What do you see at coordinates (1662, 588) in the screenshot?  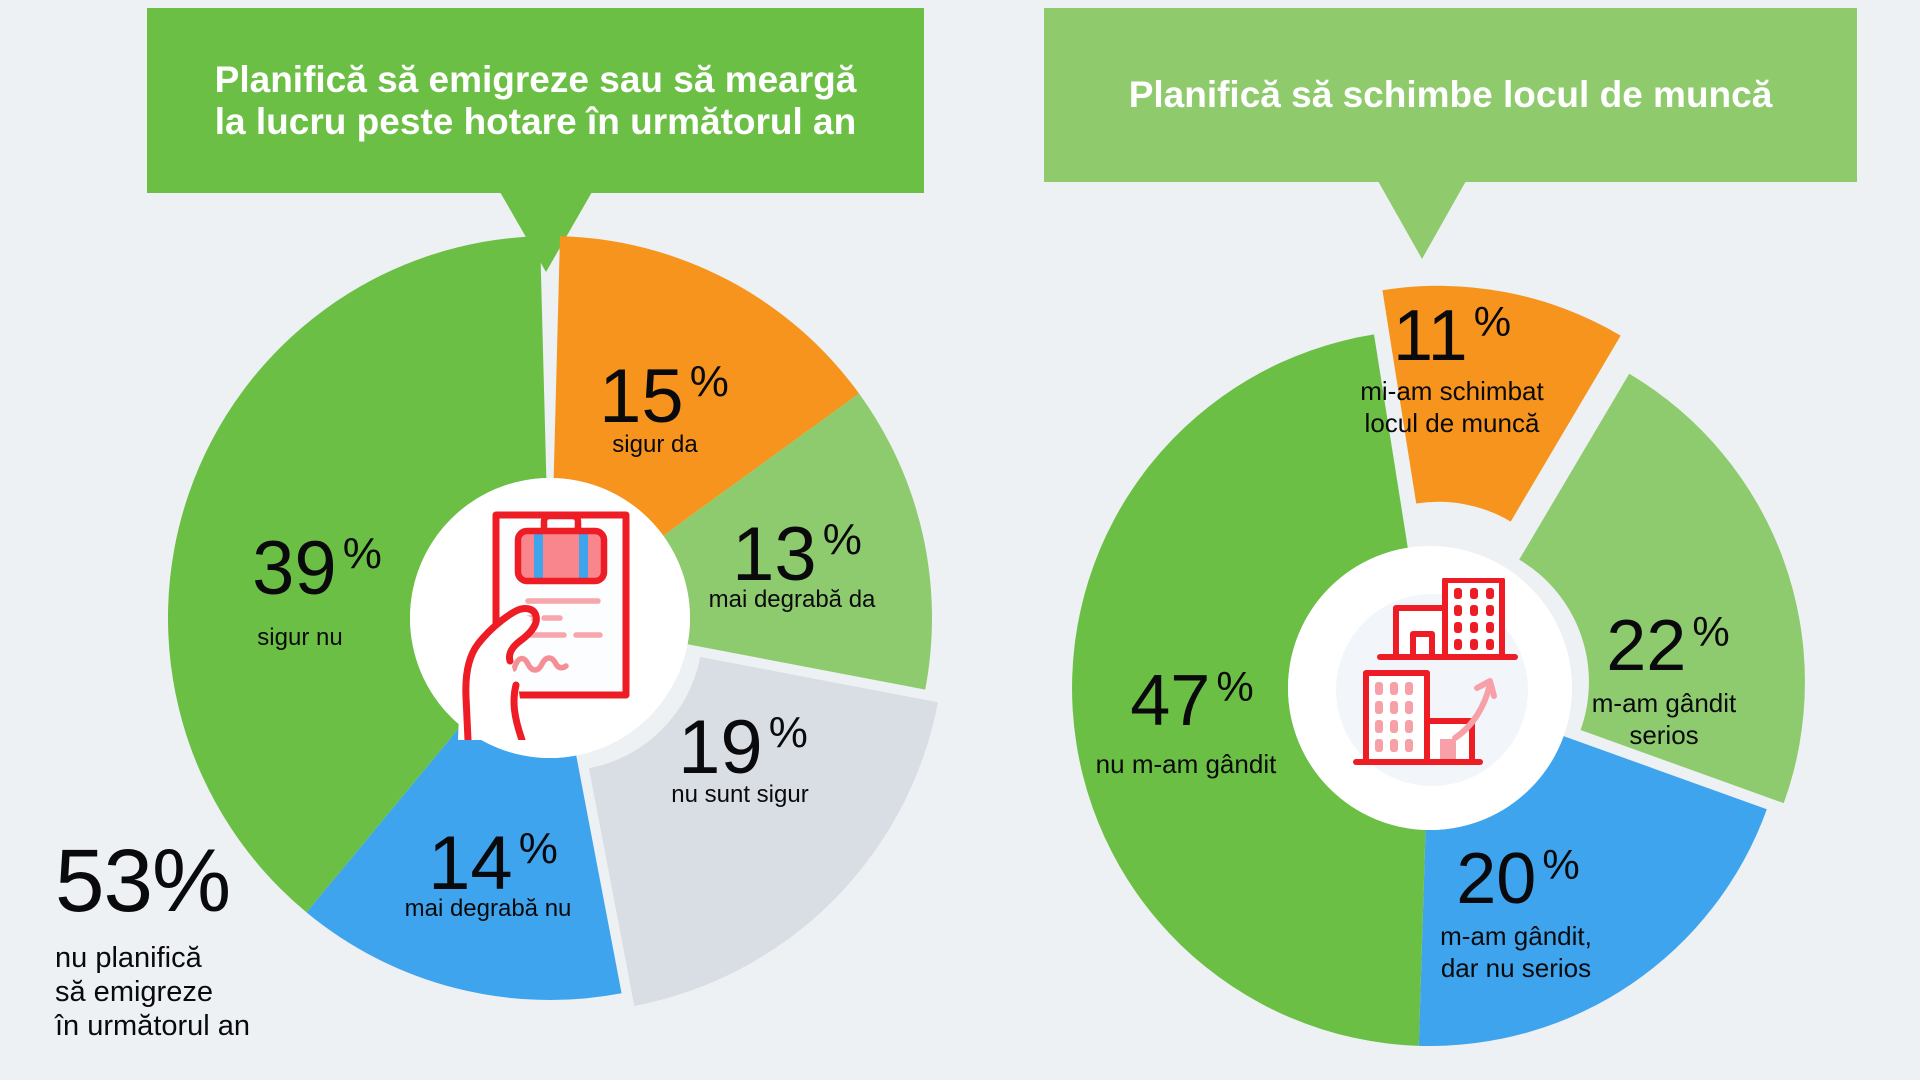 I see `slice-m-am-gândit-serios` at bounding box center [1662, 588].